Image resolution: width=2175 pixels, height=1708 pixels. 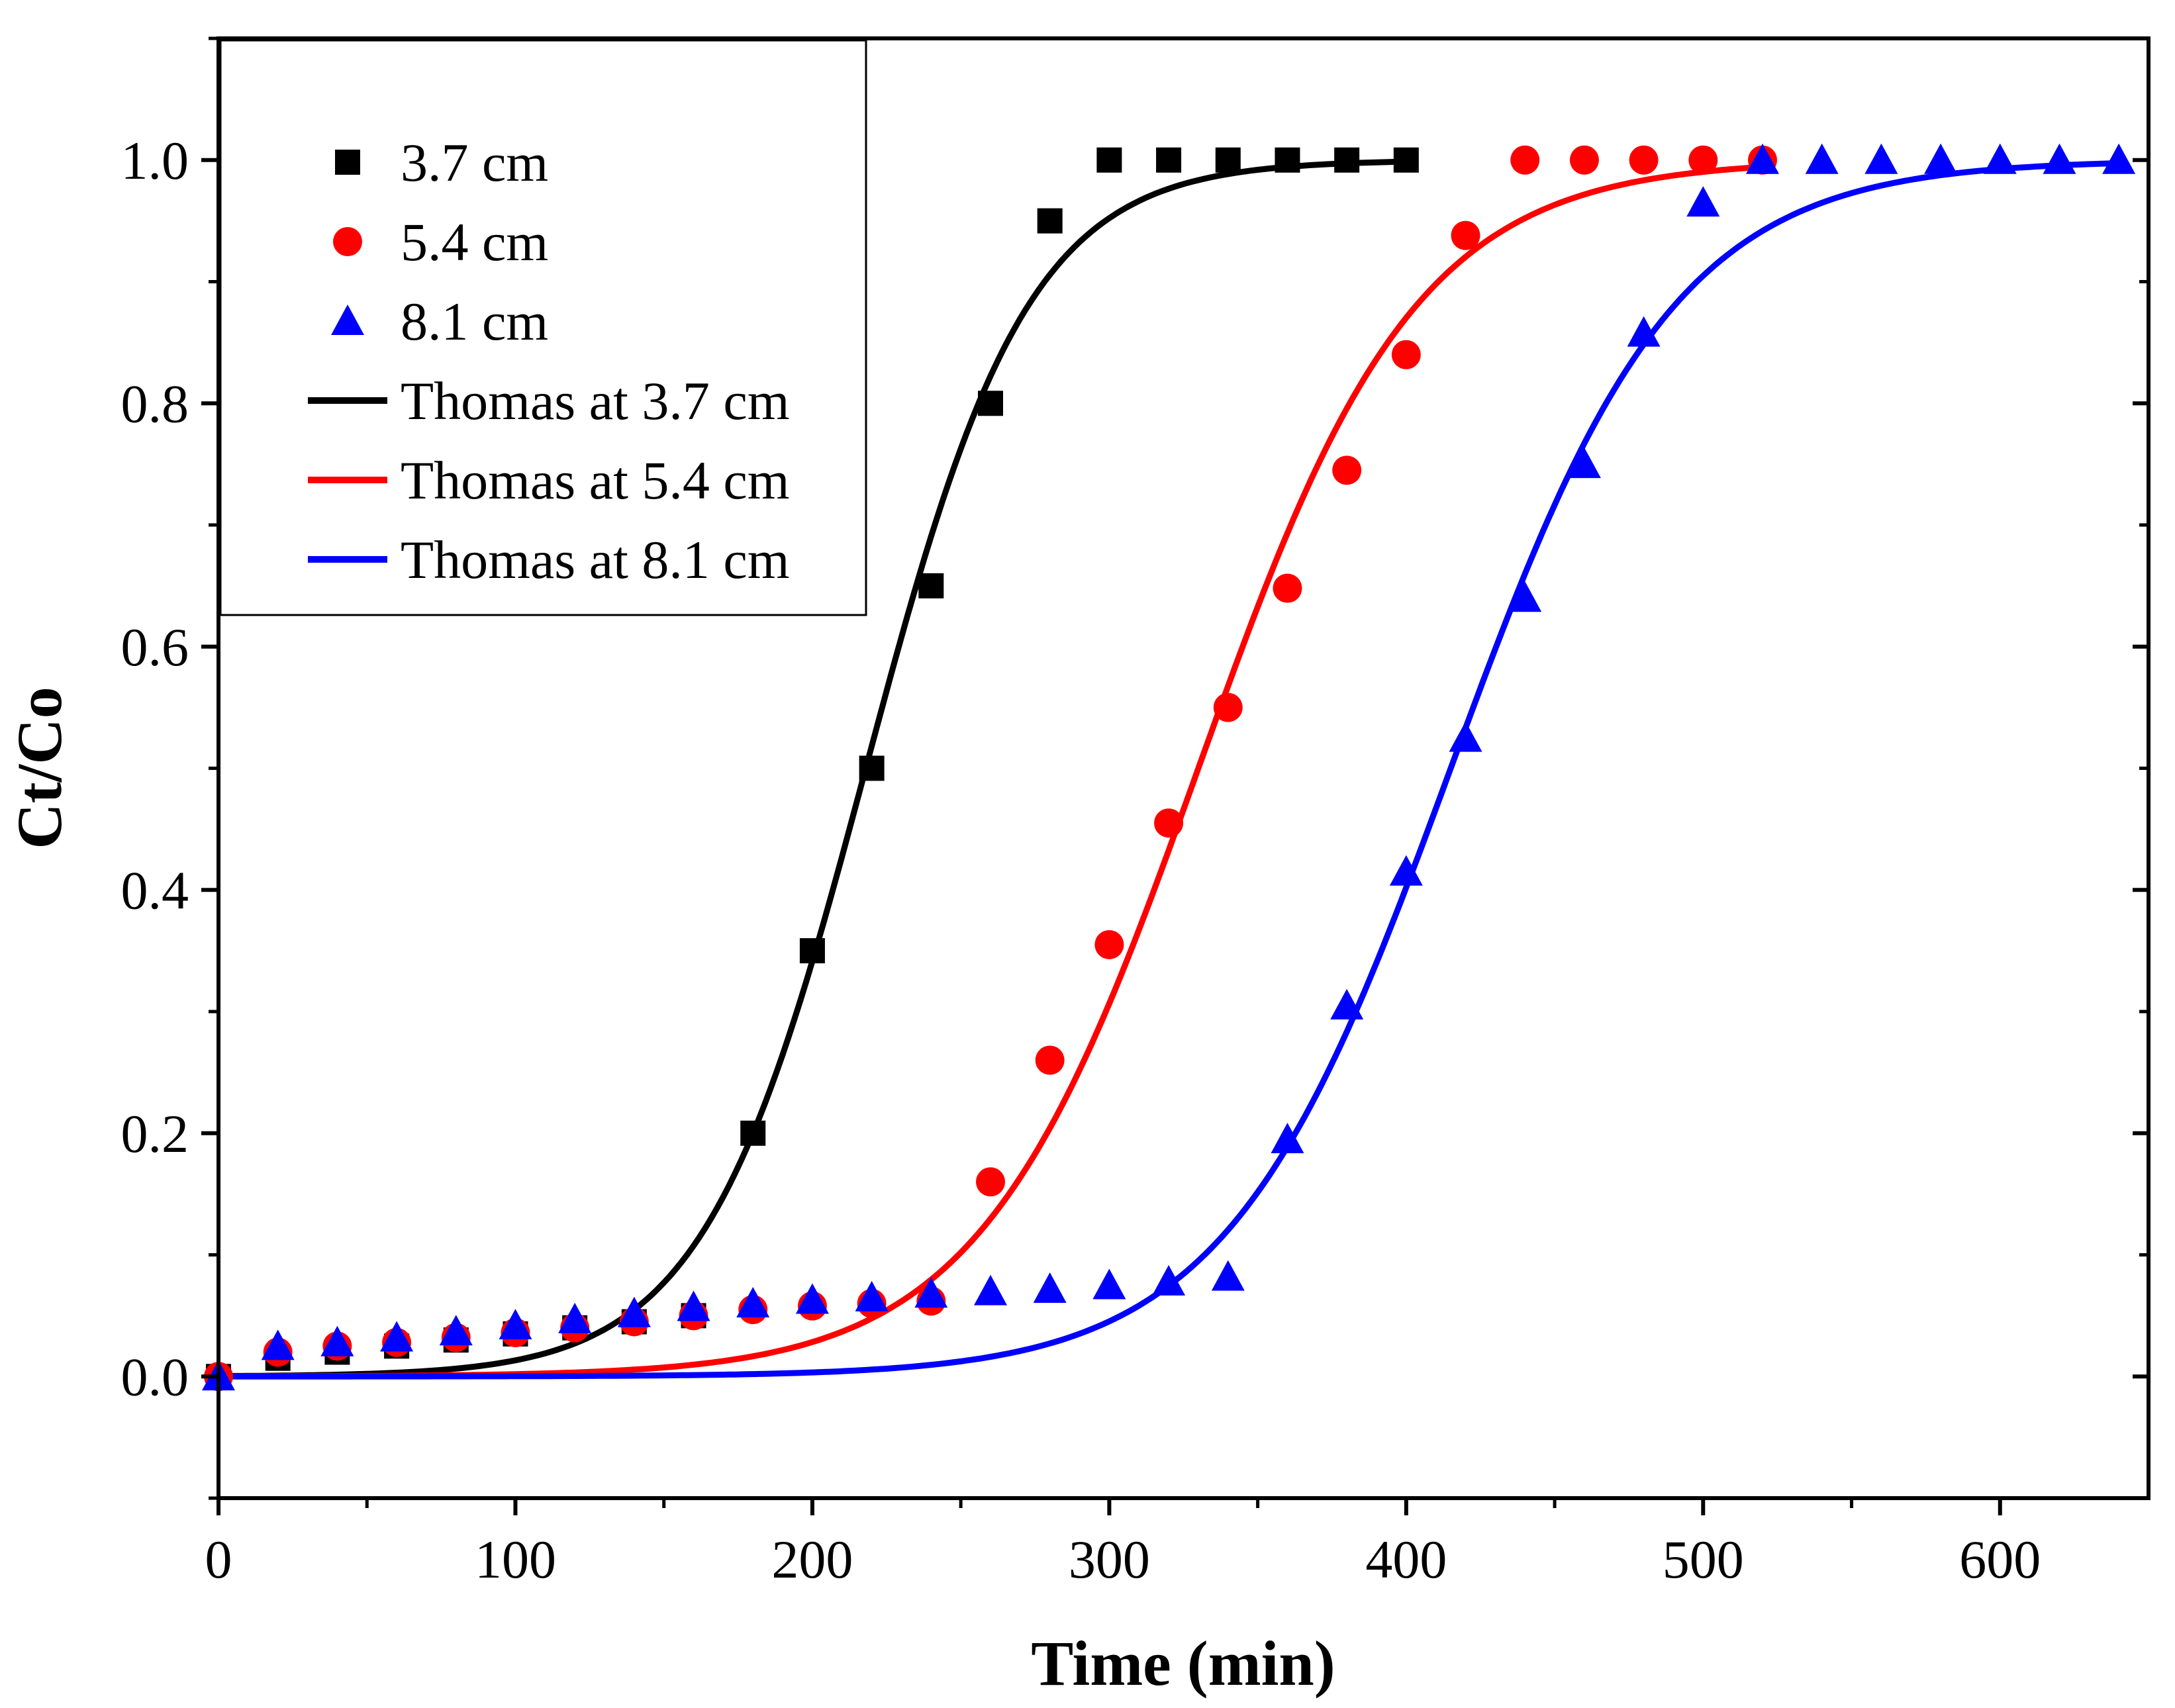 What do you see at coordinates (595, 560) in the screenshot?
I see `legend-label-6: Thomas at 8.1 cm` at bounding box center [595, 560].